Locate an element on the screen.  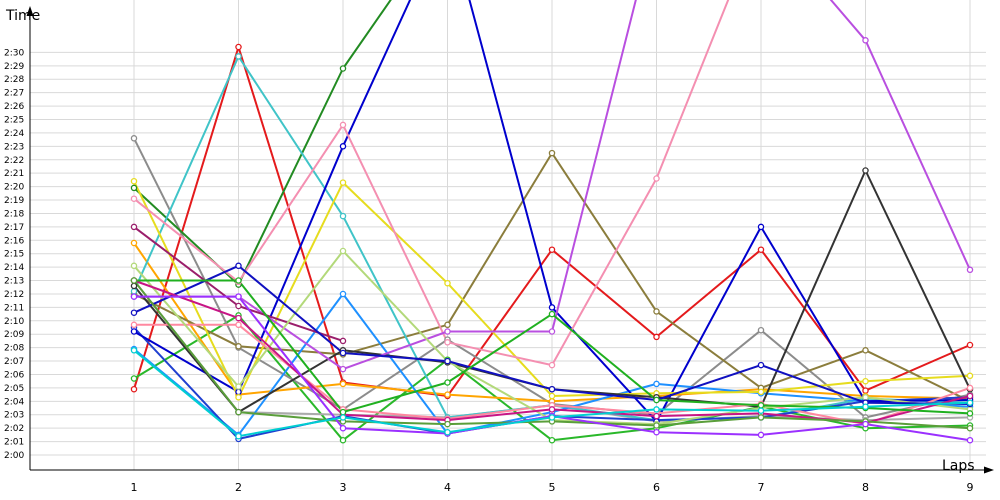
y-tick-label: 2:14 is located at coordinates (14, 268).